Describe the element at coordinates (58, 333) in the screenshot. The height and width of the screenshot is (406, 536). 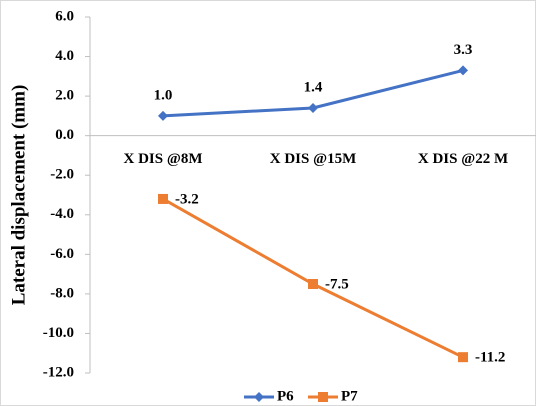
I see `y-tick-label: -10.0` at that location.